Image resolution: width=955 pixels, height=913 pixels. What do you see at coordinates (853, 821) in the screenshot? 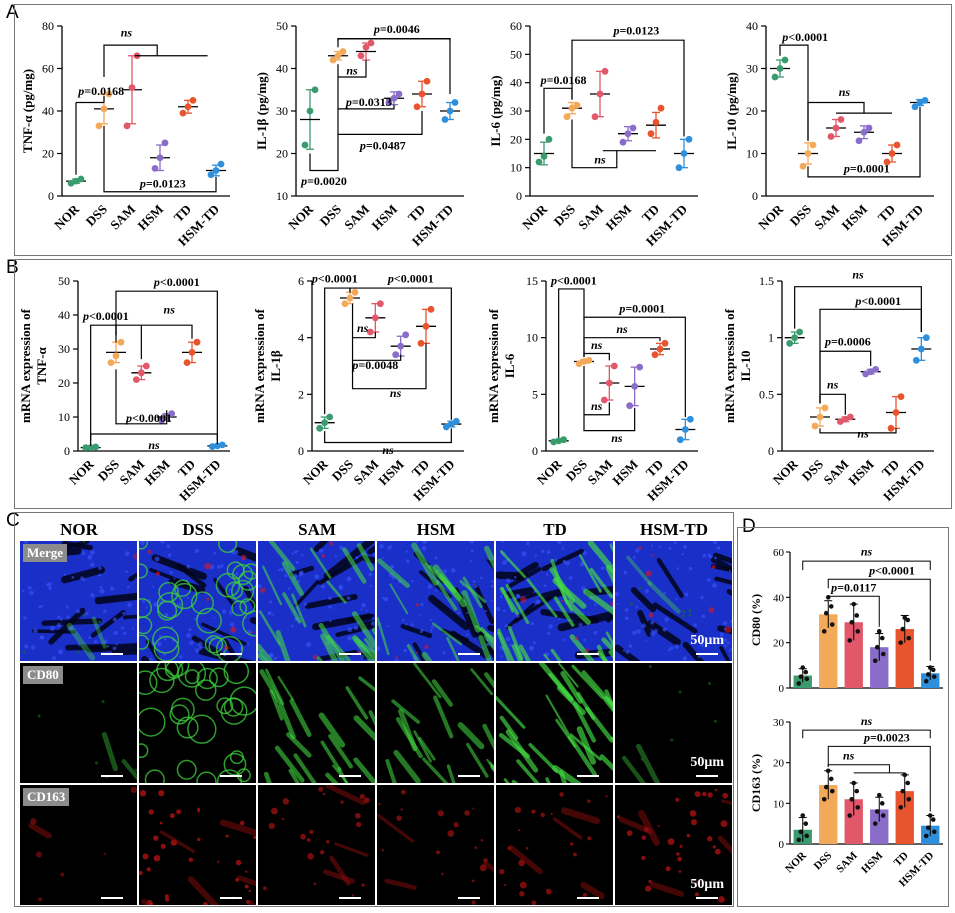
I see `bar` at bounding box center [853, 821].